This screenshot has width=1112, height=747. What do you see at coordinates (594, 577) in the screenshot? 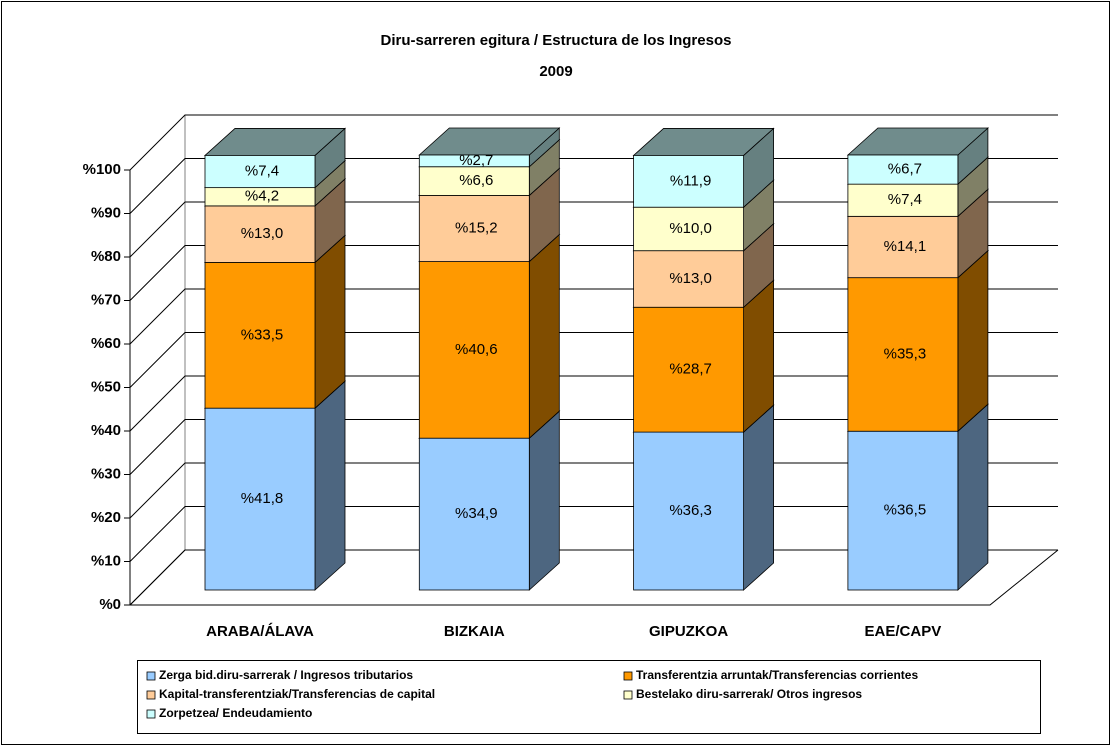
I see `floor-edge` at bounding box center [594, 577].